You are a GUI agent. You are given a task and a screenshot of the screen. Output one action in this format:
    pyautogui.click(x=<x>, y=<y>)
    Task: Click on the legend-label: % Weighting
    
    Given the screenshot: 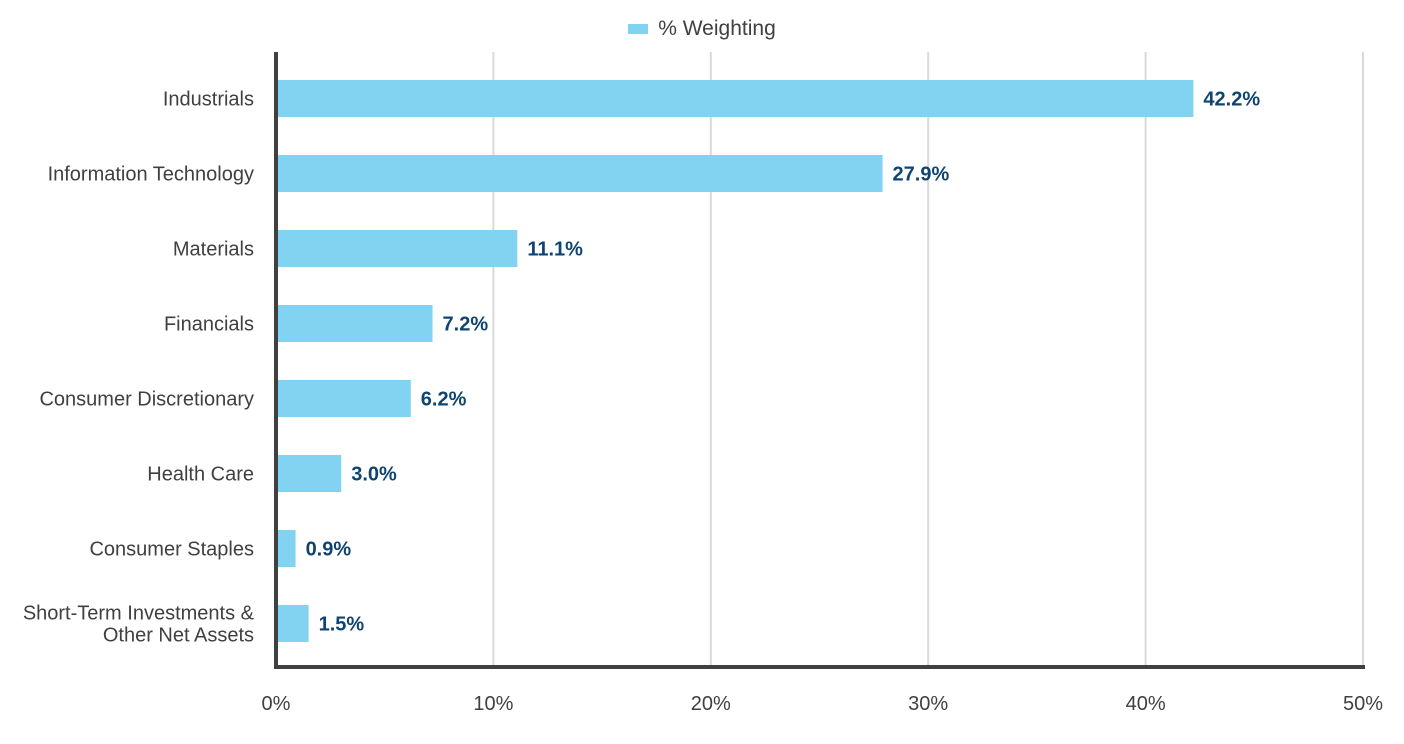 What is the action you would take?
    pyautogui.click(x=717, y=28)
    